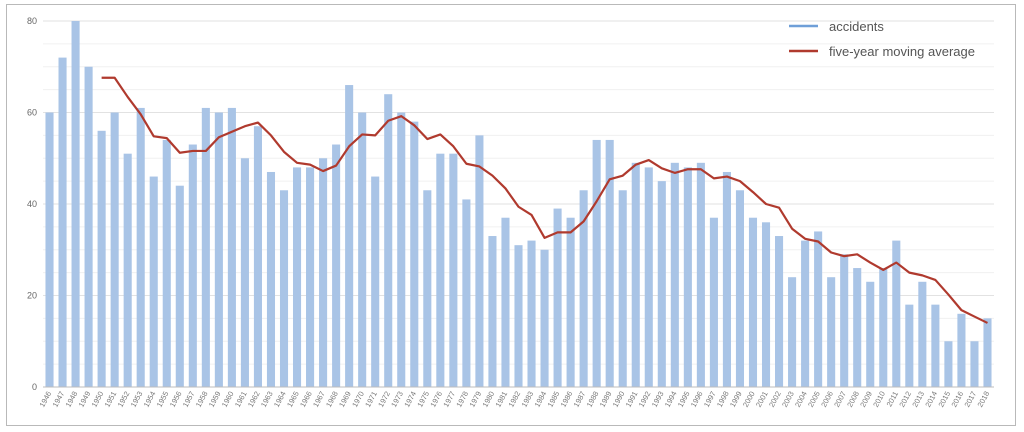 Image resolution: width=1024 pixels, height=432 pixels. Describe the element at coordinates (45, 399) in the screenshot. I see `x-tick-label: 1946` at that location.